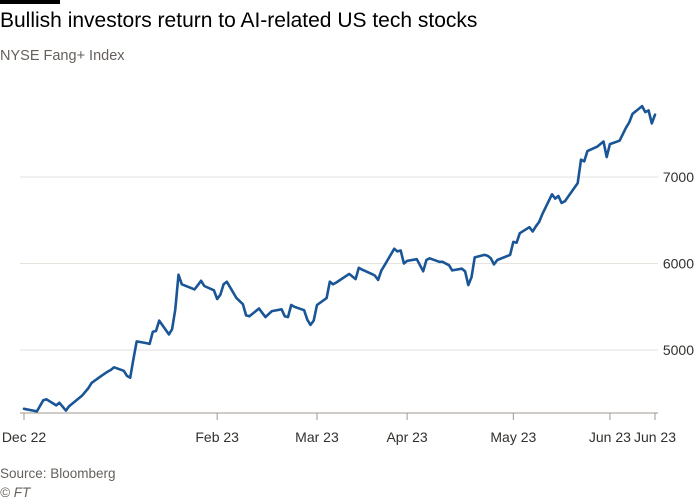  I want to click on chart-subtitle: NYSE Fang+ Index, so click(62, 56).